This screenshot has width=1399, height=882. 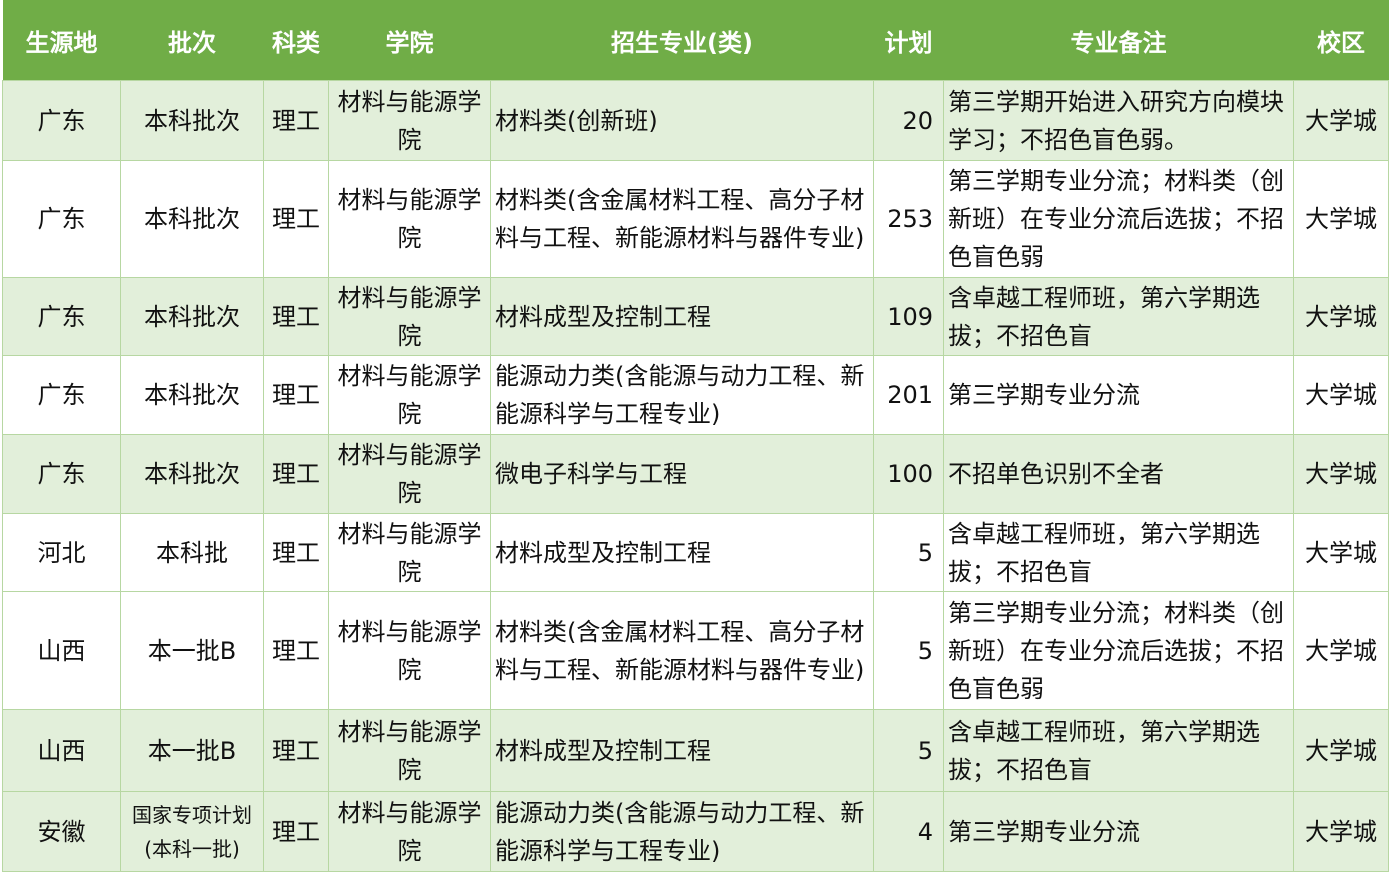 What do you see at coordinates (1118, 474) in the screenshot?
I see `cell-note: 不招单色识别不全者` at bounding box center [1118, 474].